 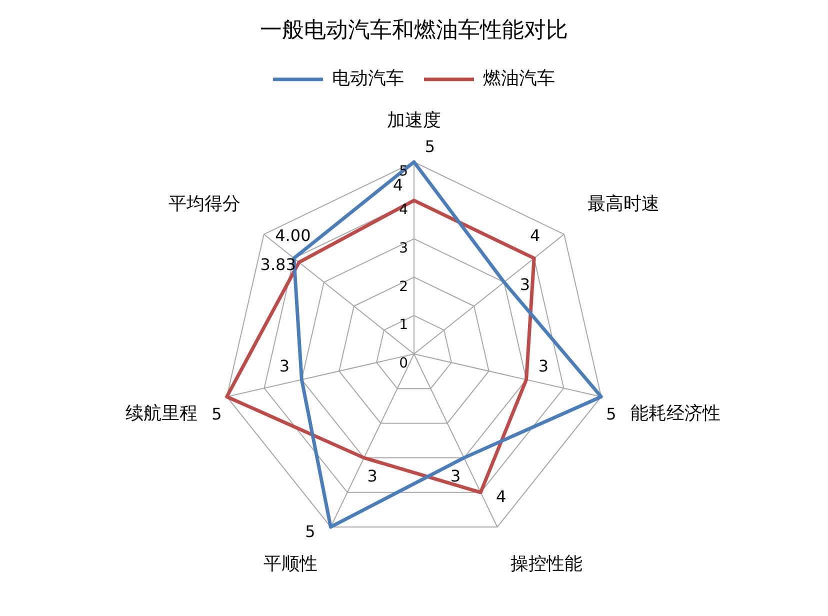 What do you see at coordinates (414, 120) in the screenshot?
I see `spoke-label: 加速度` at bounding box center [414, 120].